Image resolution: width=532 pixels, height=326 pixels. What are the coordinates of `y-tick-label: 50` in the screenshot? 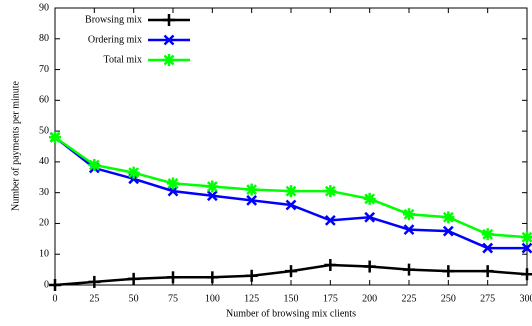 It's located at (44, 130).